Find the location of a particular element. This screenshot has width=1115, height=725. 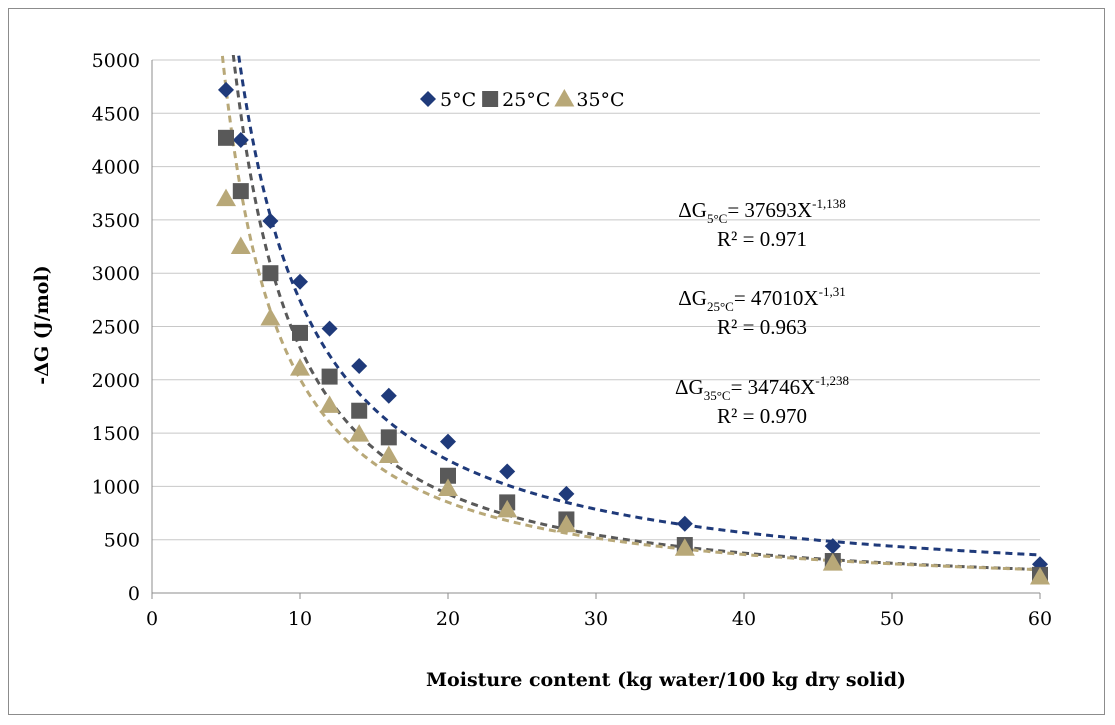

y-tick-label: 4000 is located at coordinates (116, 168).